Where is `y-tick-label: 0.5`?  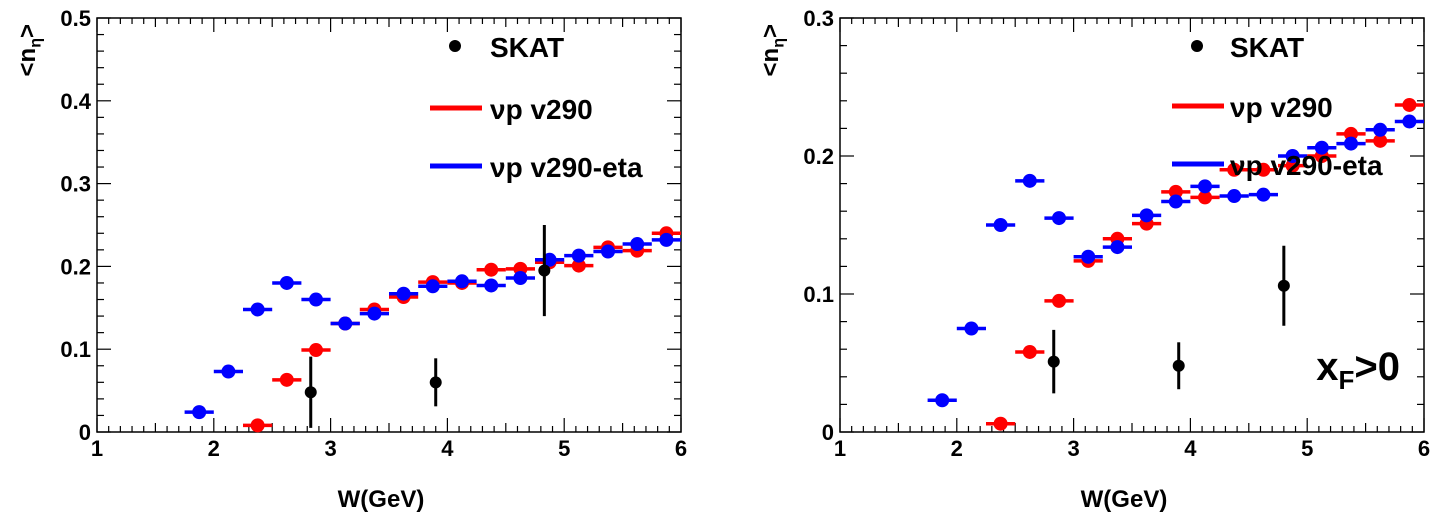
y-tick-label: 0.5 is located at coordinates (75, 18).